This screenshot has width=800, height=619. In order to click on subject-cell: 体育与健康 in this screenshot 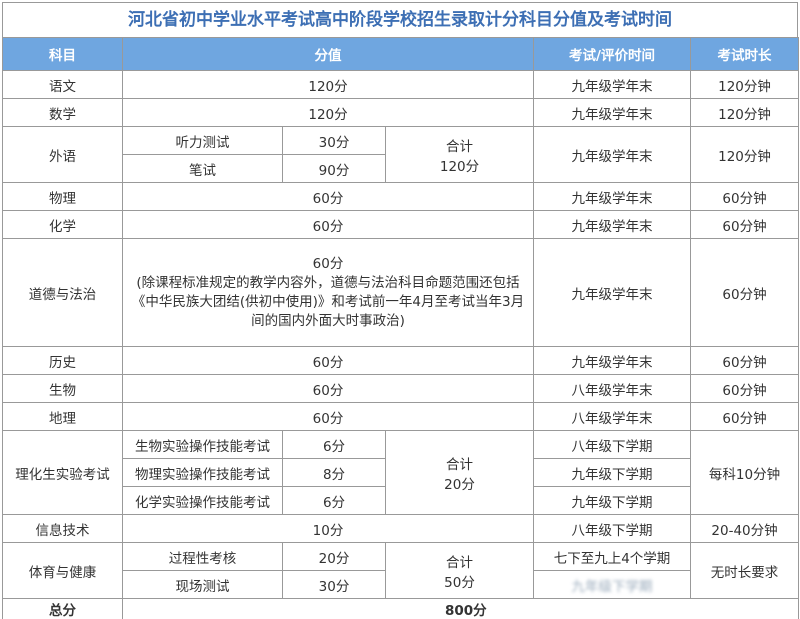, I will do `click(63, 571)`.